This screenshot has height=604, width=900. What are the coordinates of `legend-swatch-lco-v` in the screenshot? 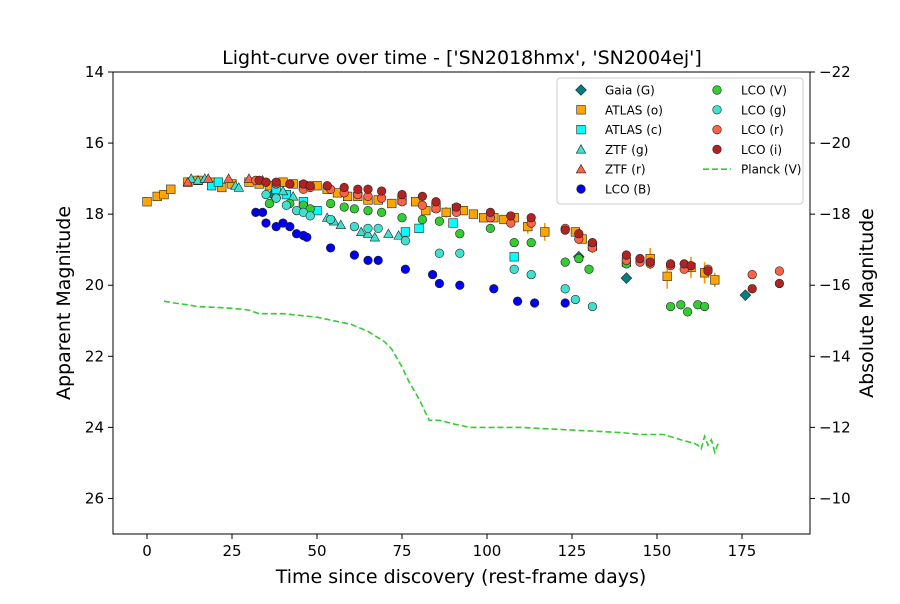 It's located at (717, 90).